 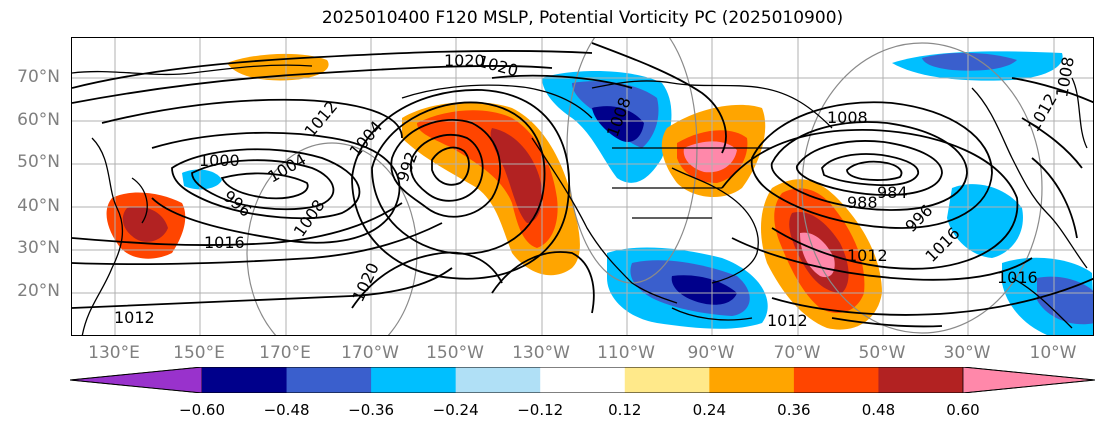 What do you see at coordinates (136, 380) in the screenshot?
I see `colorbar-extension-low` at bounding box center [136, 380].